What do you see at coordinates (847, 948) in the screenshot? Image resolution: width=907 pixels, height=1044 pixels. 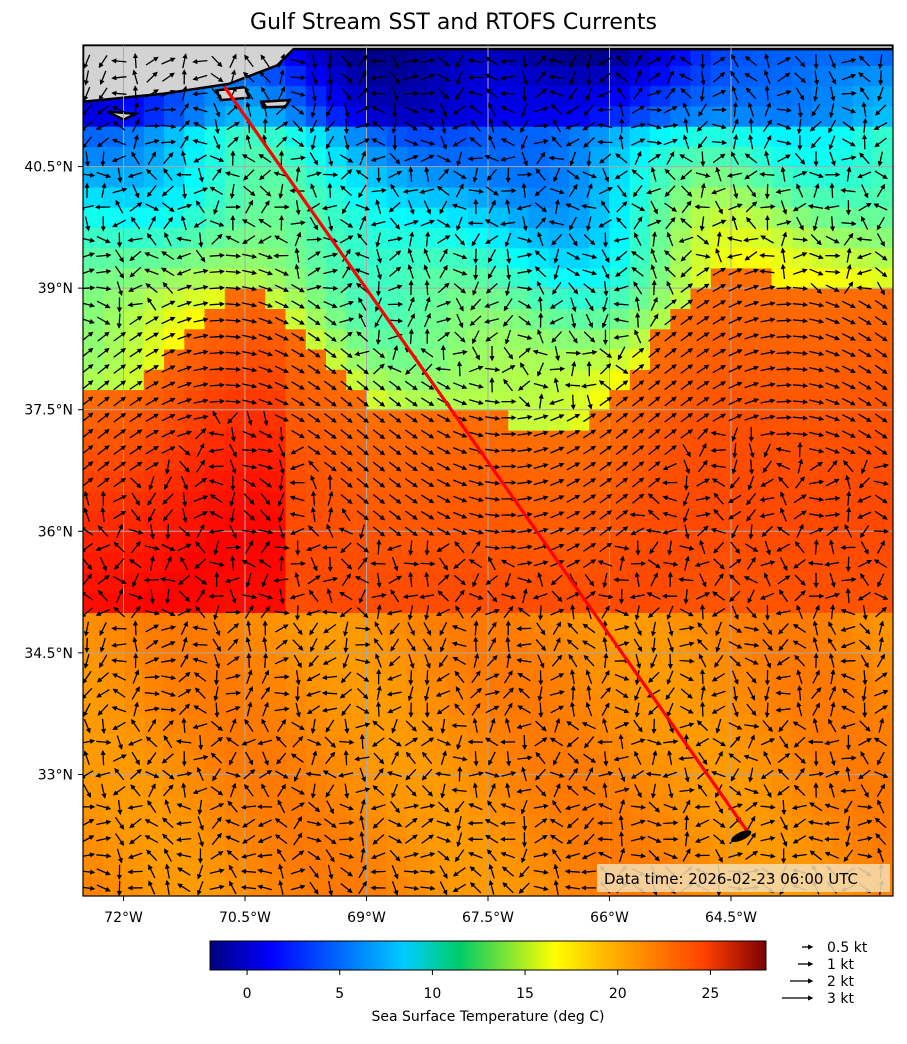 I see `legend-label: 0.5 kt` at bounding box center [847, 948].